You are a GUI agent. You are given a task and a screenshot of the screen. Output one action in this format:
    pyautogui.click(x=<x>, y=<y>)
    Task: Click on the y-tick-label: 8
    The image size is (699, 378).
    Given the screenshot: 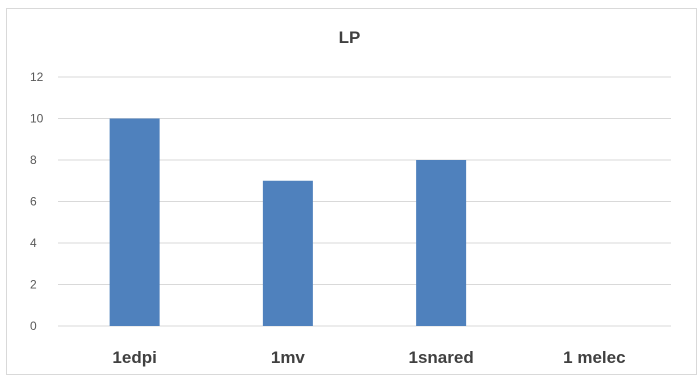 What is the action you would take?
    pyautogui.click(x=33, y=160)
    